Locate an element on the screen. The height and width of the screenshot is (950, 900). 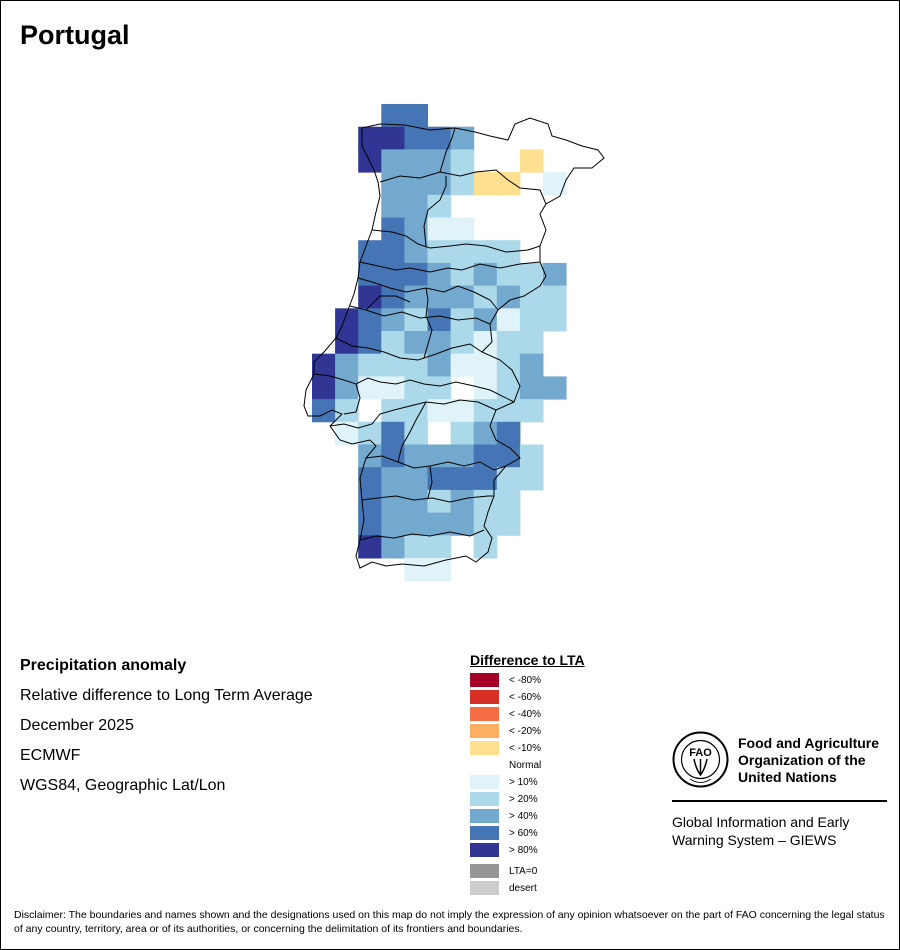
legend-label: > 10% is located at coordinates (523, 782).